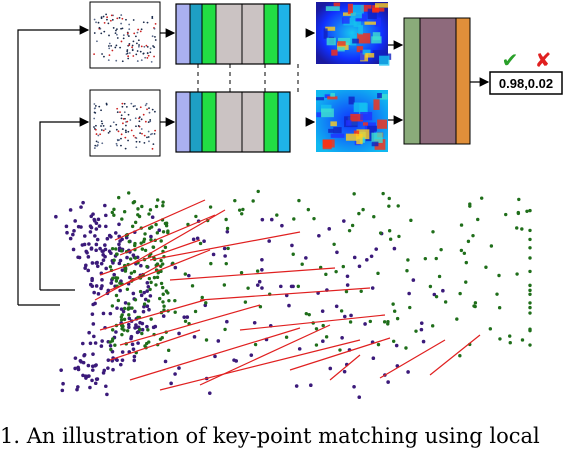 The width and height of the screenshot is (566, 450). What do you see at coordinates (437, 81) in the screenshot?
I see `fully-connected-block` at bounding box center [437, 81].